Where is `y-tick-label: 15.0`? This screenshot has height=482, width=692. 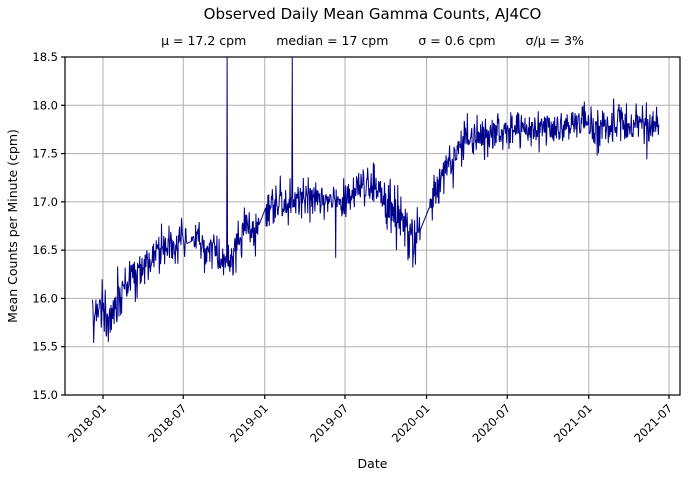
y-tick-label: 15.0 is located at coordinates (45, 395).